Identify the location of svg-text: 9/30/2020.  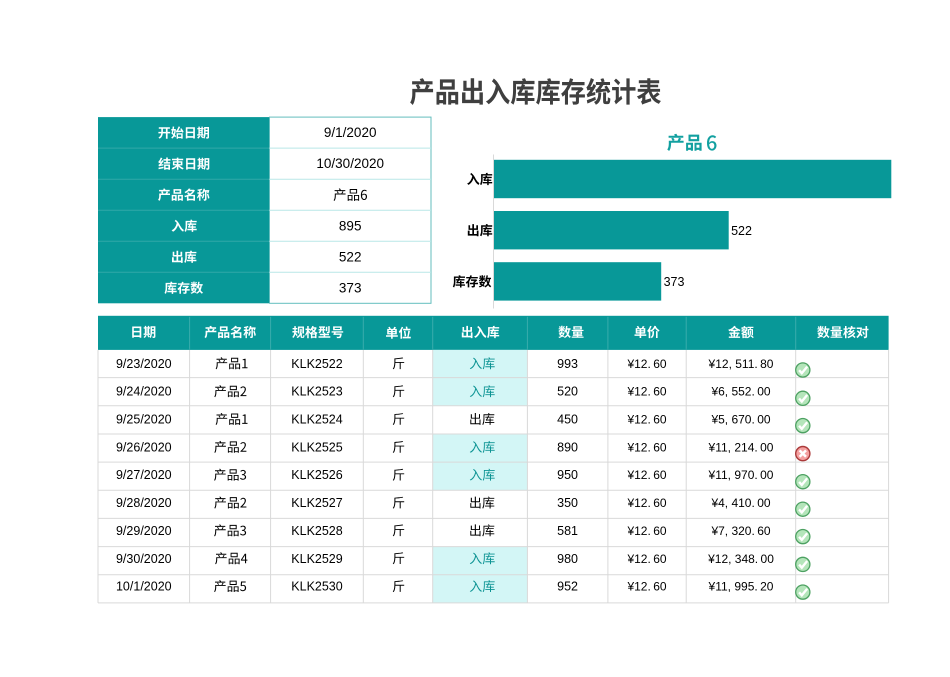
(144, 559).